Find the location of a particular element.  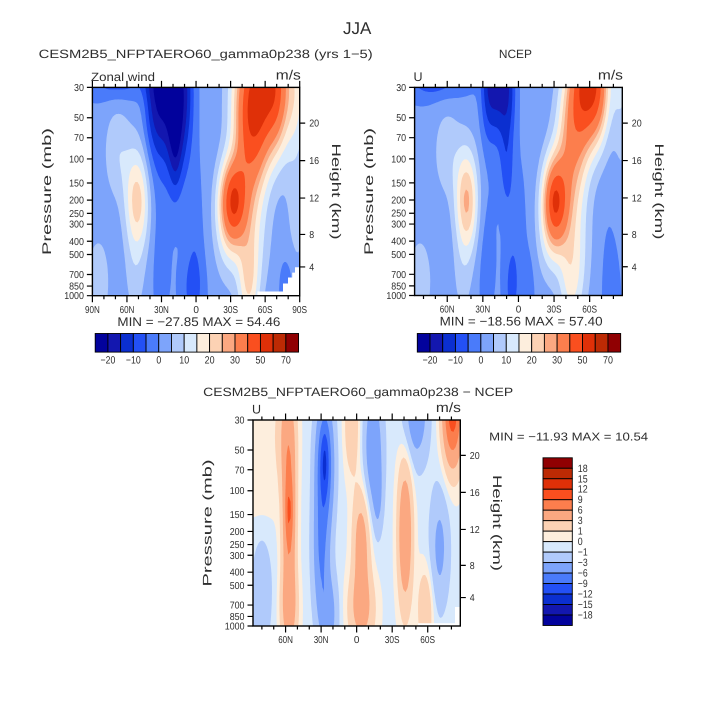

svg-text: 10 is located at coordinates (506, 361).